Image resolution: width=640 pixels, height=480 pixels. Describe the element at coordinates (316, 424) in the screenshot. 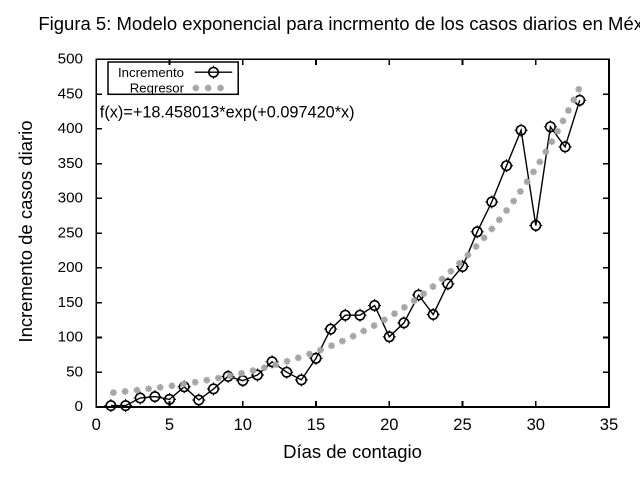

I see `svg-text: 15` at that location.